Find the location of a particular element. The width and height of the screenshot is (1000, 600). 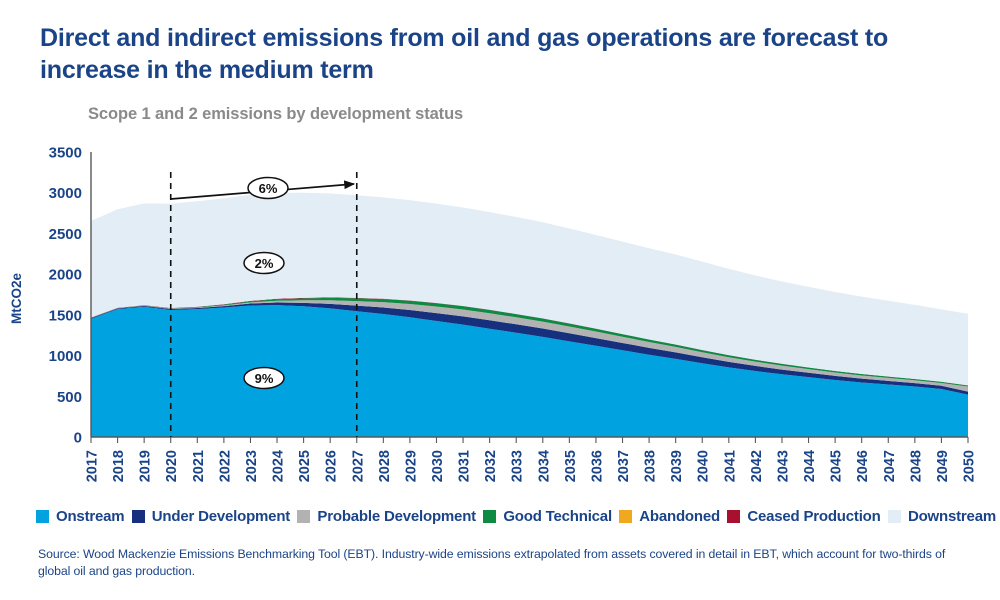

x-tick-label: 2043 is located at coordinates (783, 466).